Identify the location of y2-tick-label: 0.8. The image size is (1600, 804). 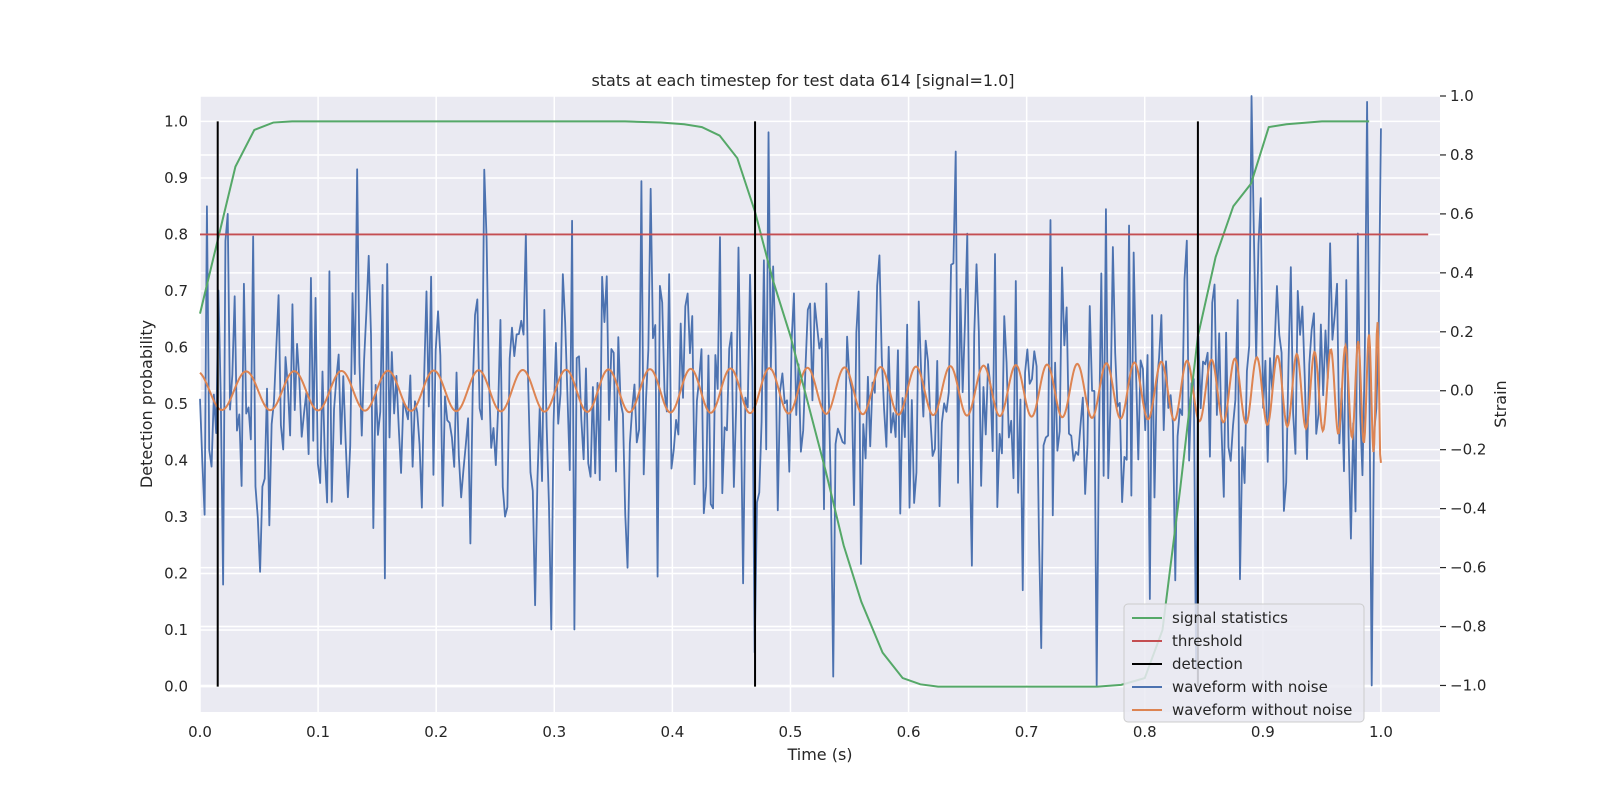
(1462, 155).